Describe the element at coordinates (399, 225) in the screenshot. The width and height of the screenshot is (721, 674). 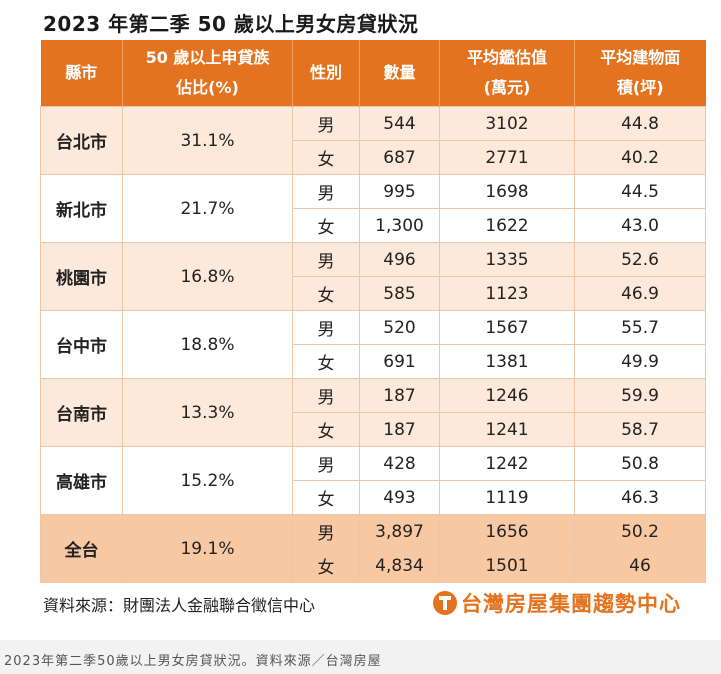
I see `count-cell: 1,300` at that location.